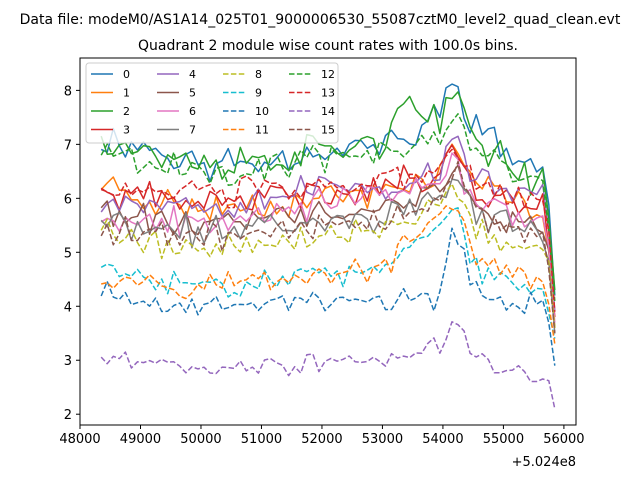  What do you see at coordinates (544, 462) in the screenshot?
I see `x-offset-label: +5.024e8` at bounding box center [544, 462].